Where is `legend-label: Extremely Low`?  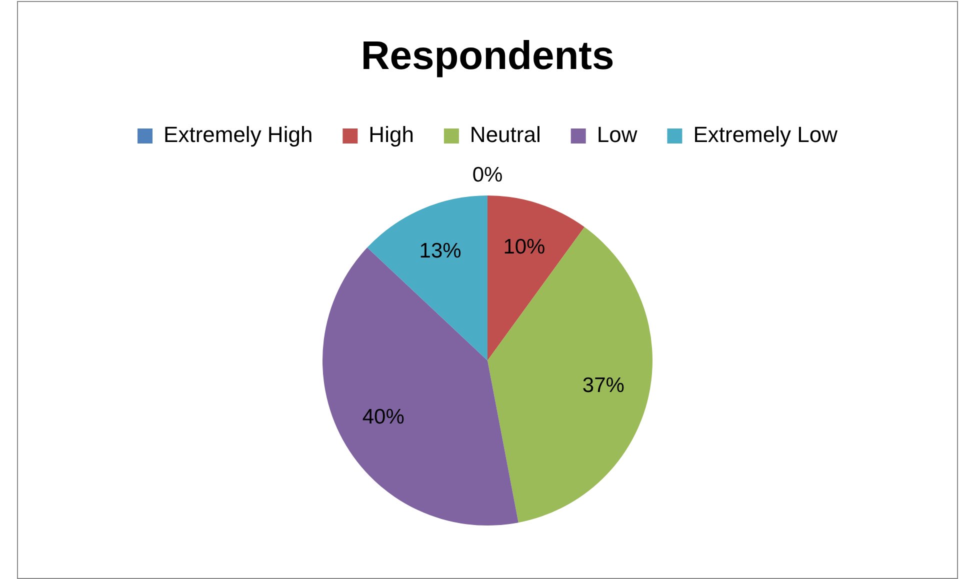 legend-label: Extremely Low is located at coordinates (765, 135).